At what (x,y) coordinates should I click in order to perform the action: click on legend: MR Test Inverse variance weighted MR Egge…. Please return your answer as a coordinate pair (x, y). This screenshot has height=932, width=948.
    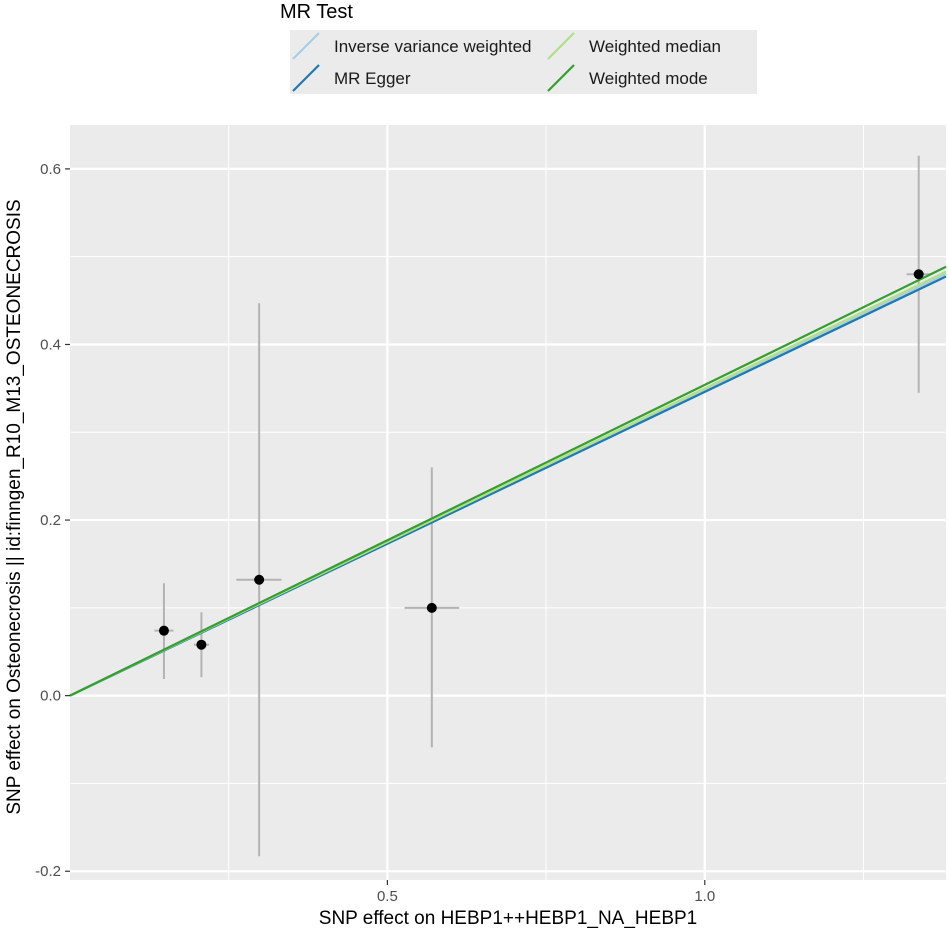
    Looking at the image, I should click on (518, 47).